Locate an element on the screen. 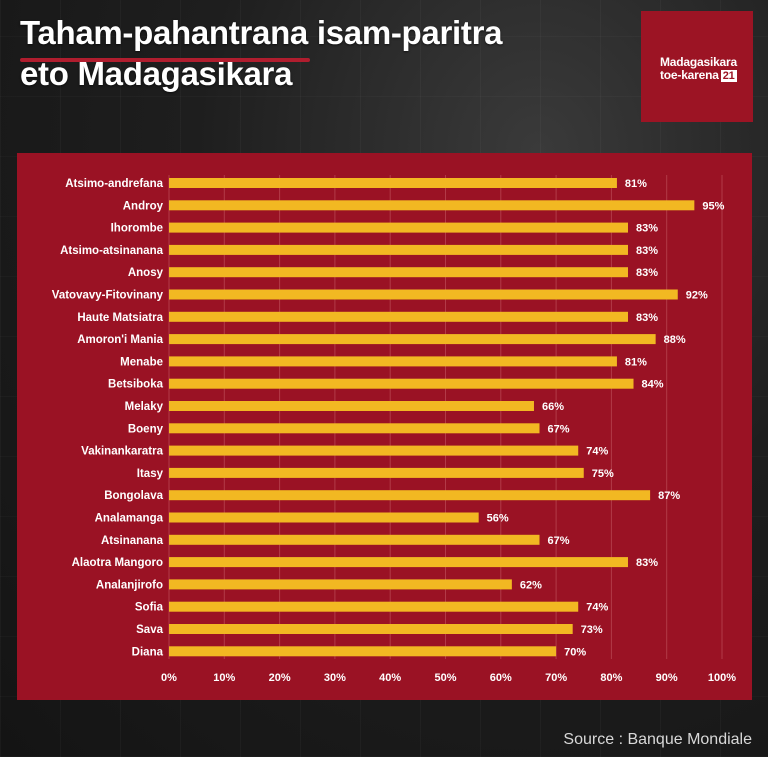  x-tick-label: 0% is located at coordinates (169, 678).